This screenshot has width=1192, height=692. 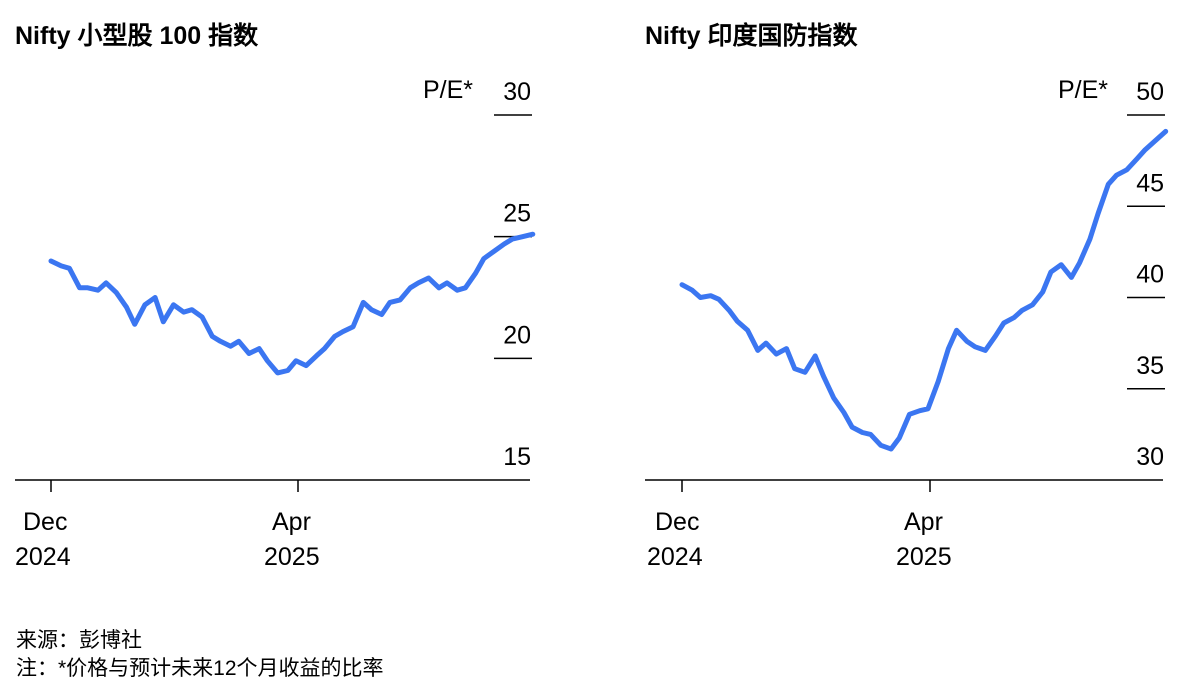 What do you see at coordinates (137, 36) in the screenshot?
I see `chart-title: Nifty 小型股 100 指数` at bounding box center [137, 36].